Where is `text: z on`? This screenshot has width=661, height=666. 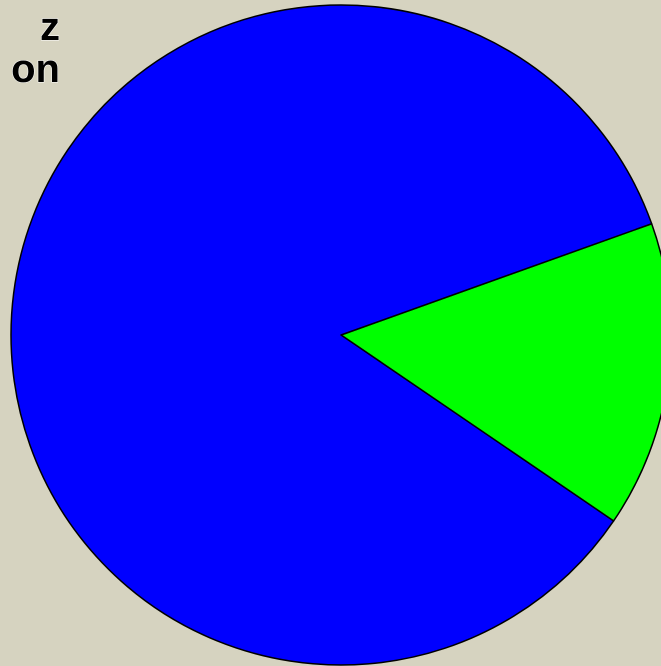 text: z on is located at coordinates (35, 48).